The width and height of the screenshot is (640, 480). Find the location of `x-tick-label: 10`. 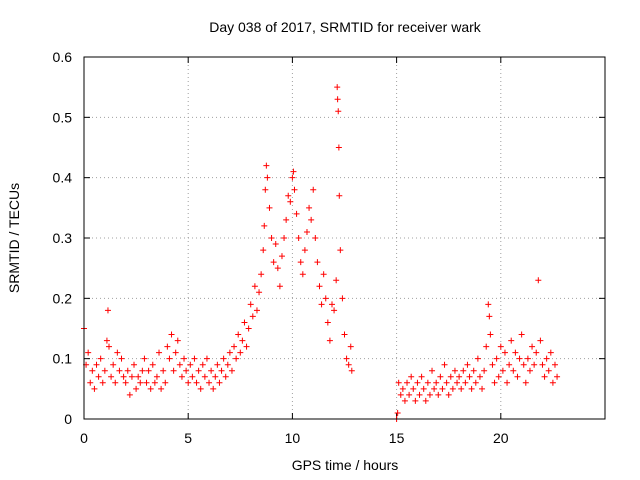

x-tick-label: 10 is located at coordinates (293, 438).